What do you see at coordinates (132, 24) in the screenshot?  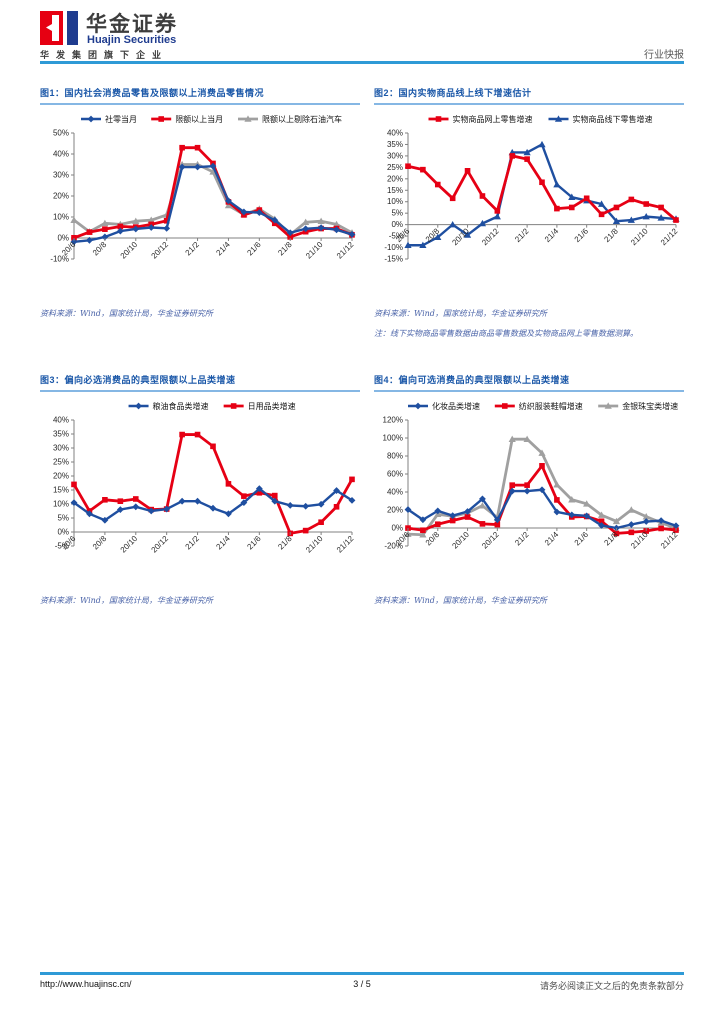 I see `brand-name-cn: 华金证券` at bounding box center [132, 24].